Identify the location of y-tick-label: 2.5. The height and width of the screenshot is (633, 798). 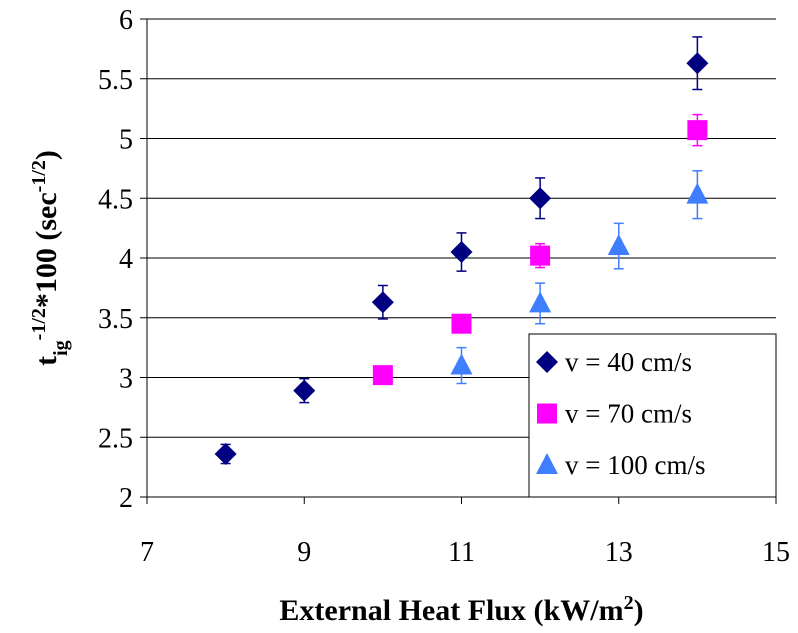
(115, 438).